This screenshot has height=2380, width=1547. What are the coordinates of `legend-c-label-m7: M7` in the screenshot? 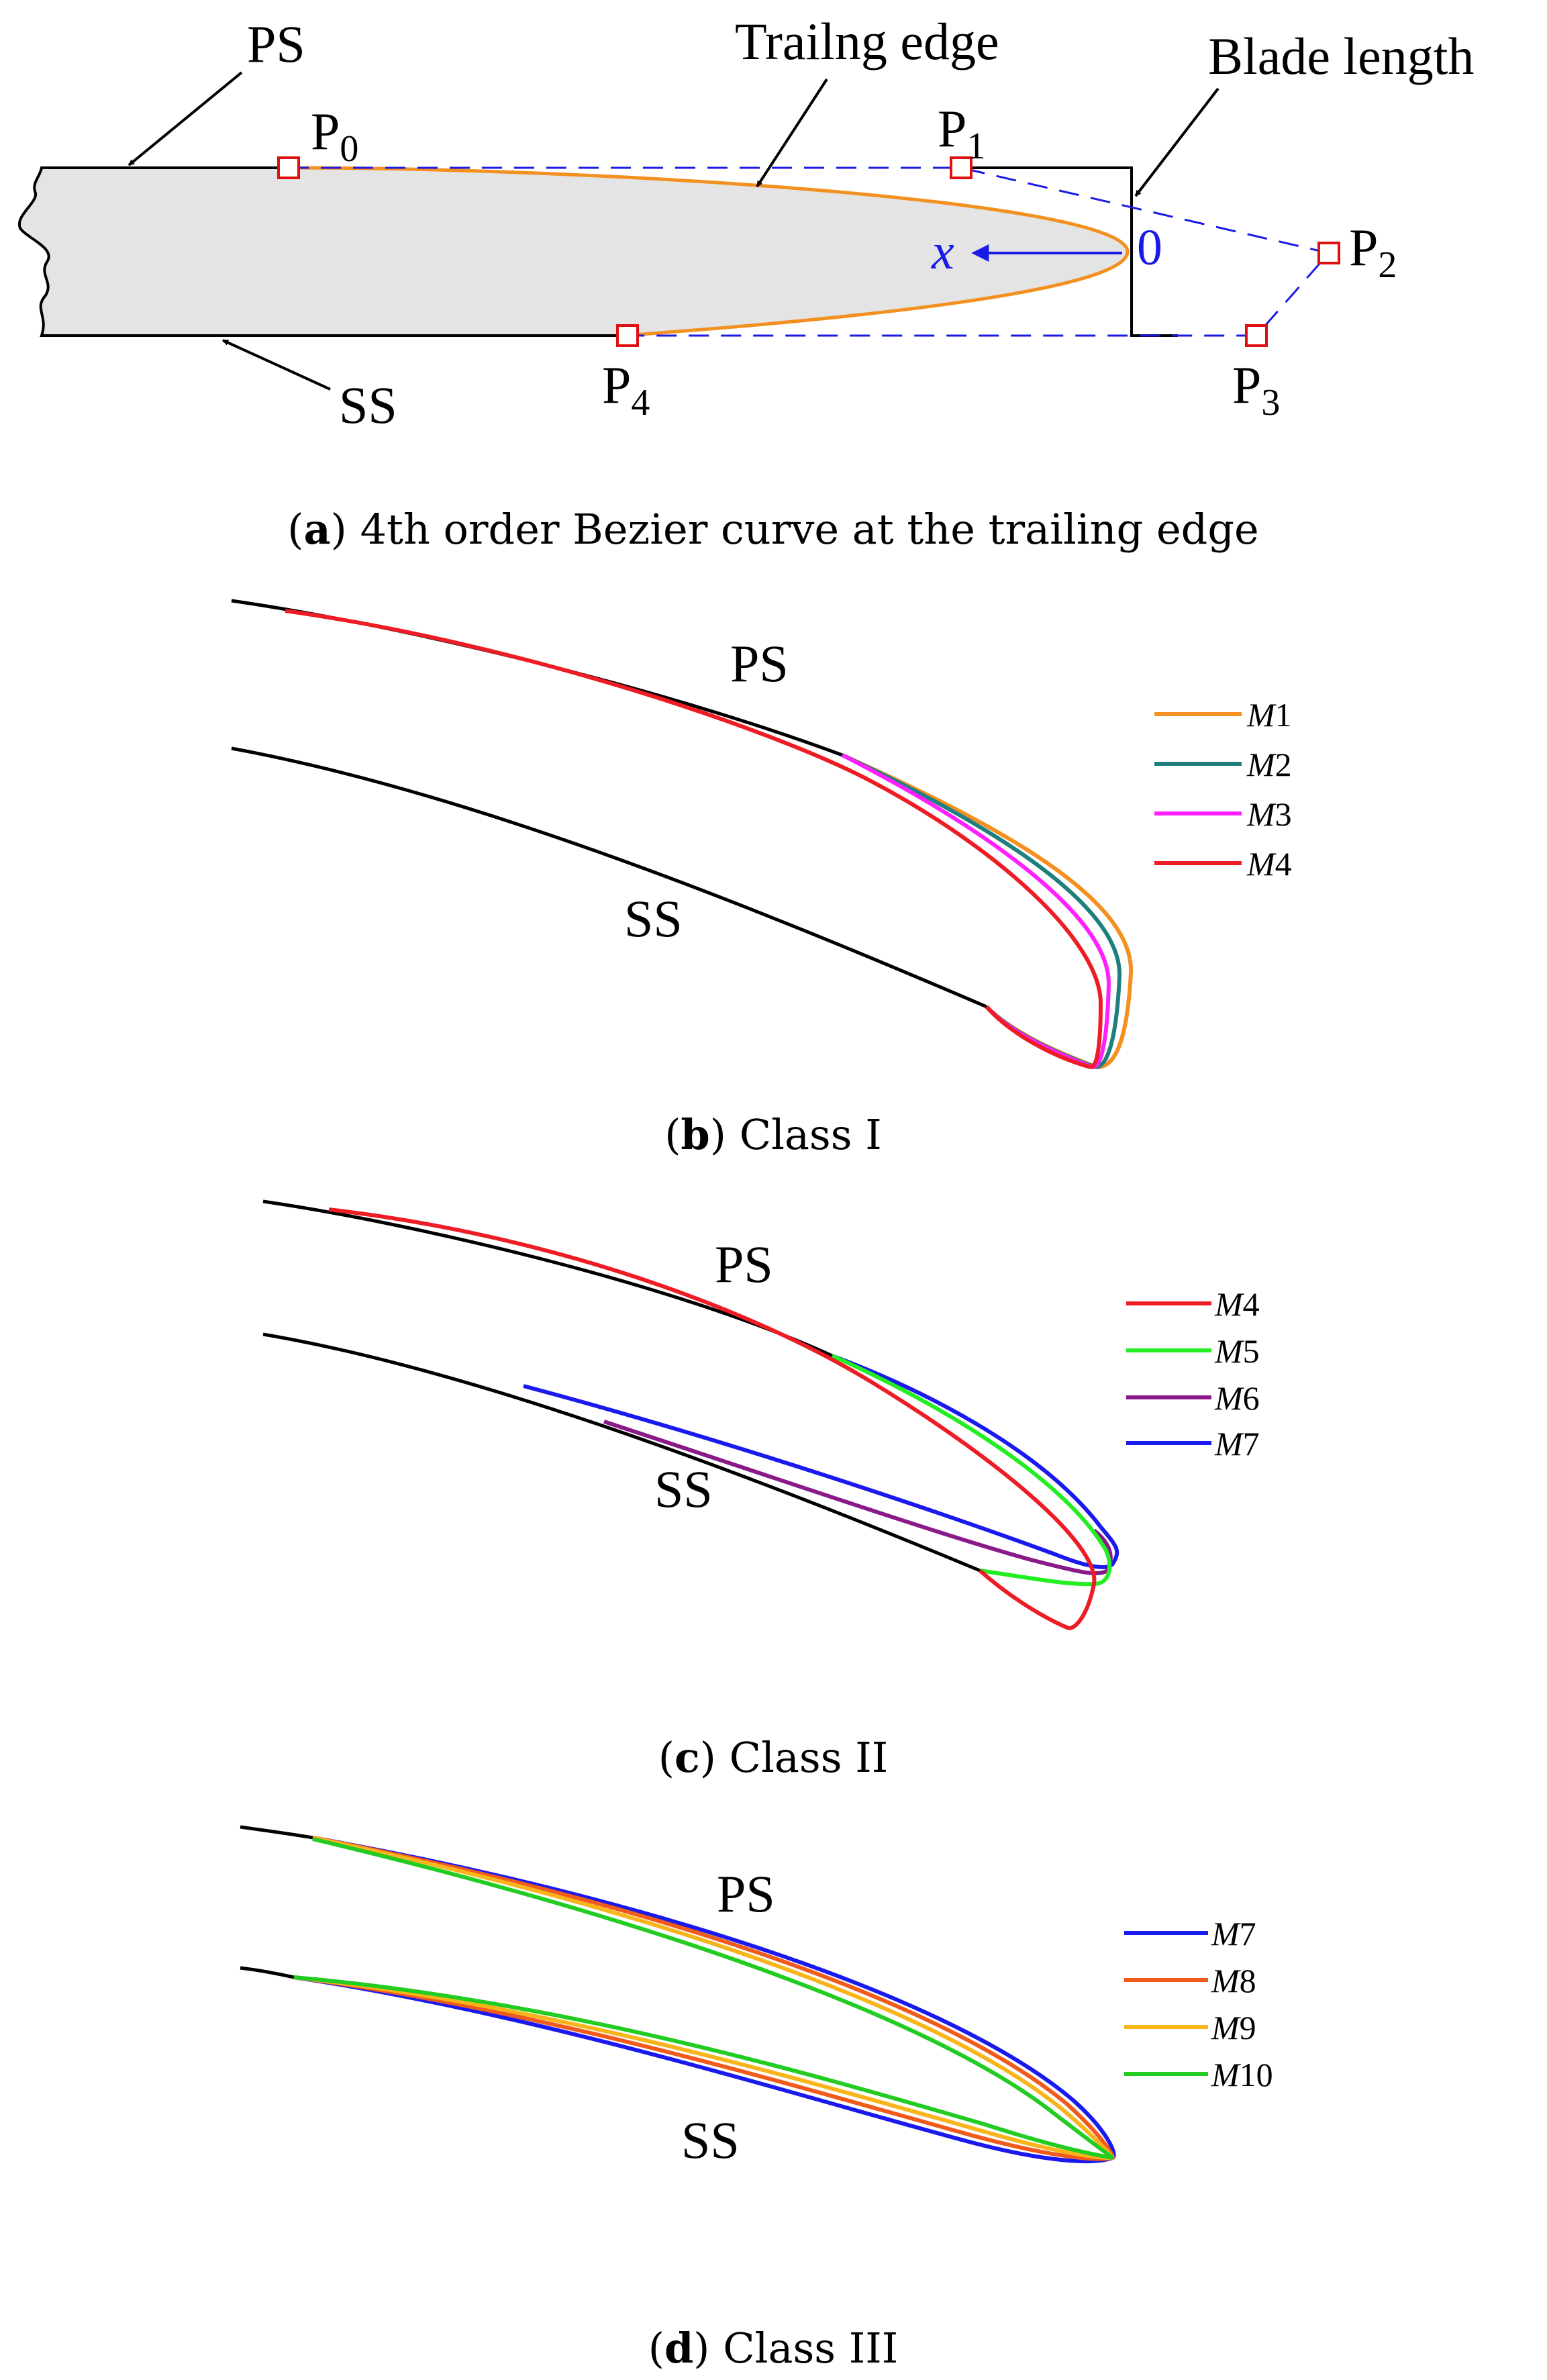 It's located at (1237, 1443).